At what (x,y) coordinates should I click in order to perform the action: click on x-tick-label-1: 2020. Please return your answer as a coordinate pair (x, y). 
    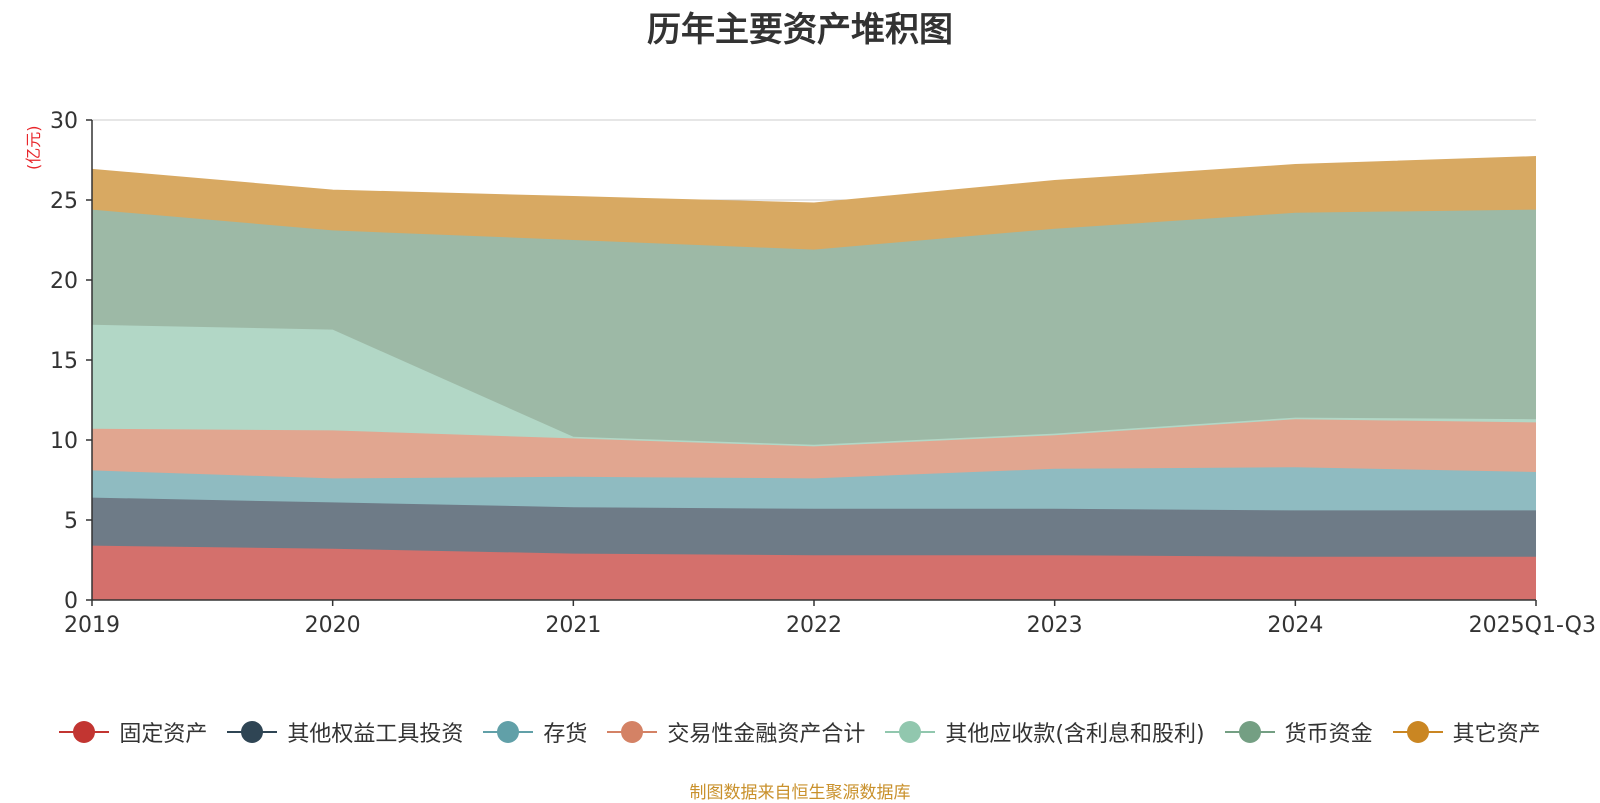
    Looking at the image, I should click on (333, 625).